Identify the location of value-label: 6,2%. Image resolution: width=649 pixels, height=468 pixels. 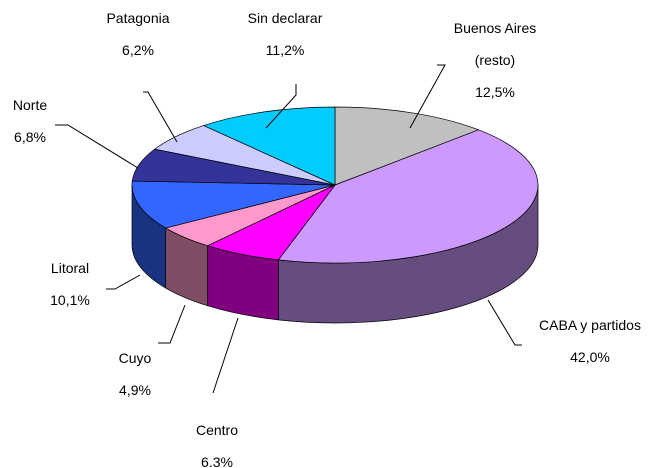
(138, 50).